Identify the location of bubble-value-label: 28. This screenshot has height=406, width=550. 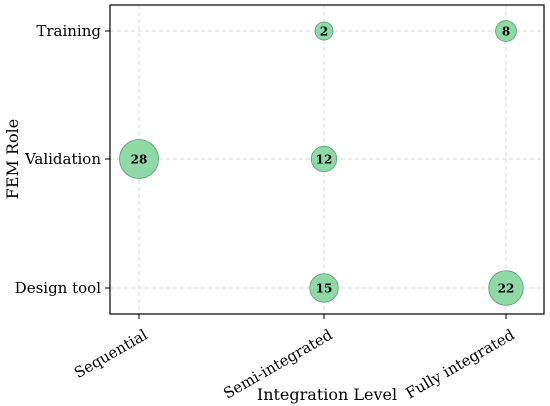
(139, 160).